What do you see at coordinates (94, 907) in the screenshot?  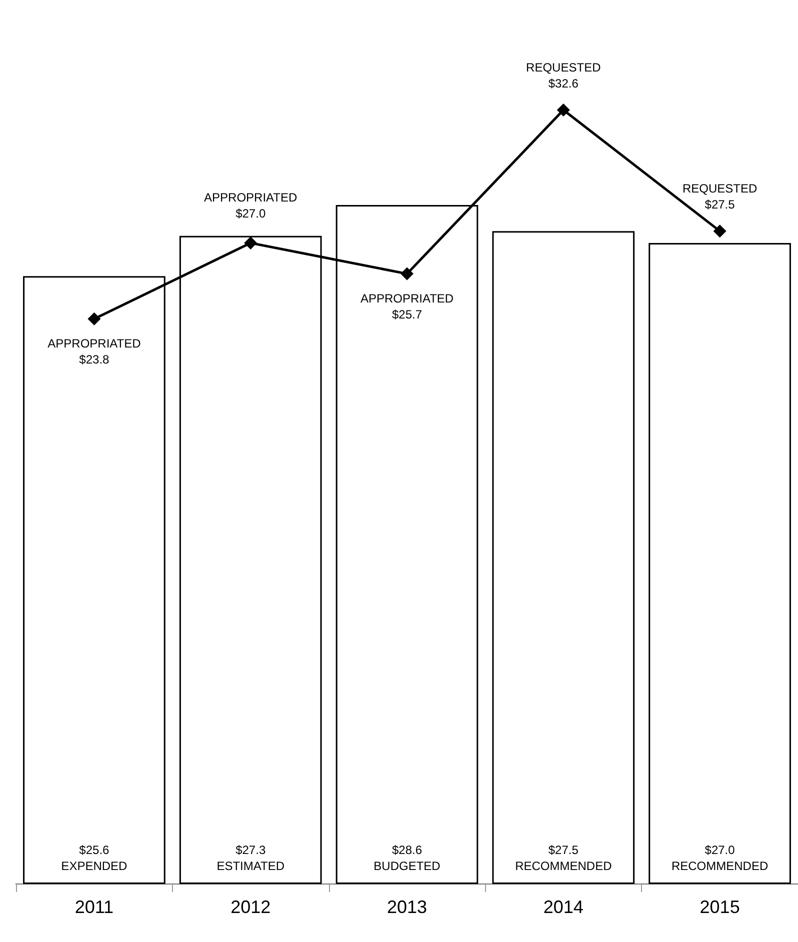 I see `x-tick-label: 2011` at bounding box center [94, 907].